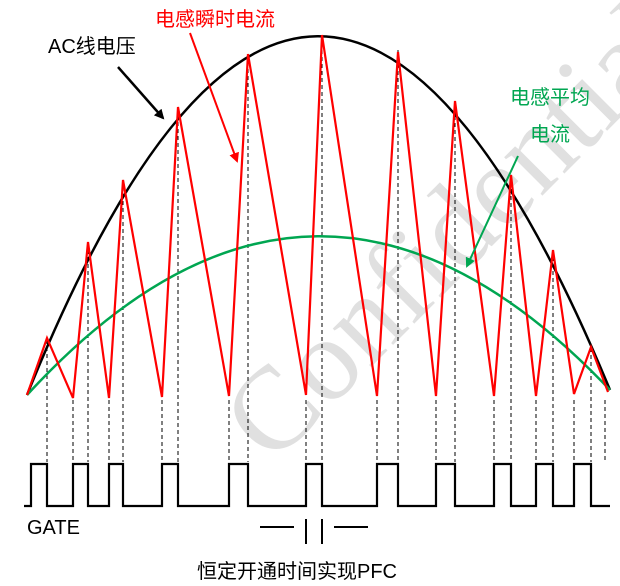 The width and height of the screenshot is (620, 586). Describe the element at coordinates (53, 528) in the screenshot. I see `gate-label: GATE` at that location.